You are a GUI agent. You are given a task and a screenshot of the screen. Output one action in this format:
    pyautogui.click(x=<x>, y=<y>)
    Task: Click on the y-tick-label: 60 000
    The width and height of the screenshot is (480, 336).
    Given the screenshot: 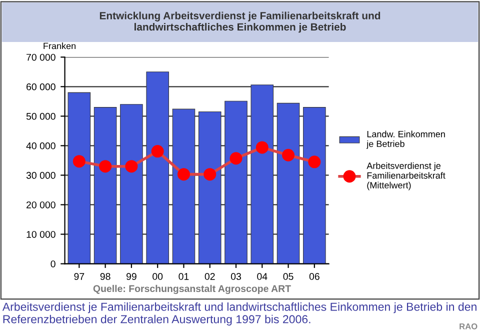 What is the action you would take?
    pyautogui.click(x=41, y=86)
    